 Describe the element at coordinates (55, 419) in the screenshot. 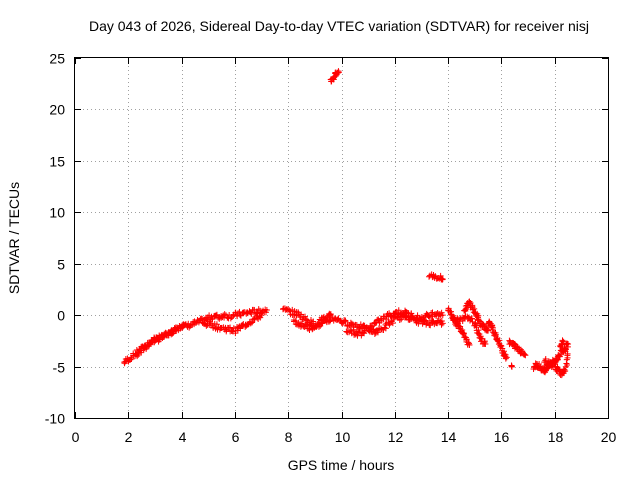

I see `y-tick-label: -10` at that location.